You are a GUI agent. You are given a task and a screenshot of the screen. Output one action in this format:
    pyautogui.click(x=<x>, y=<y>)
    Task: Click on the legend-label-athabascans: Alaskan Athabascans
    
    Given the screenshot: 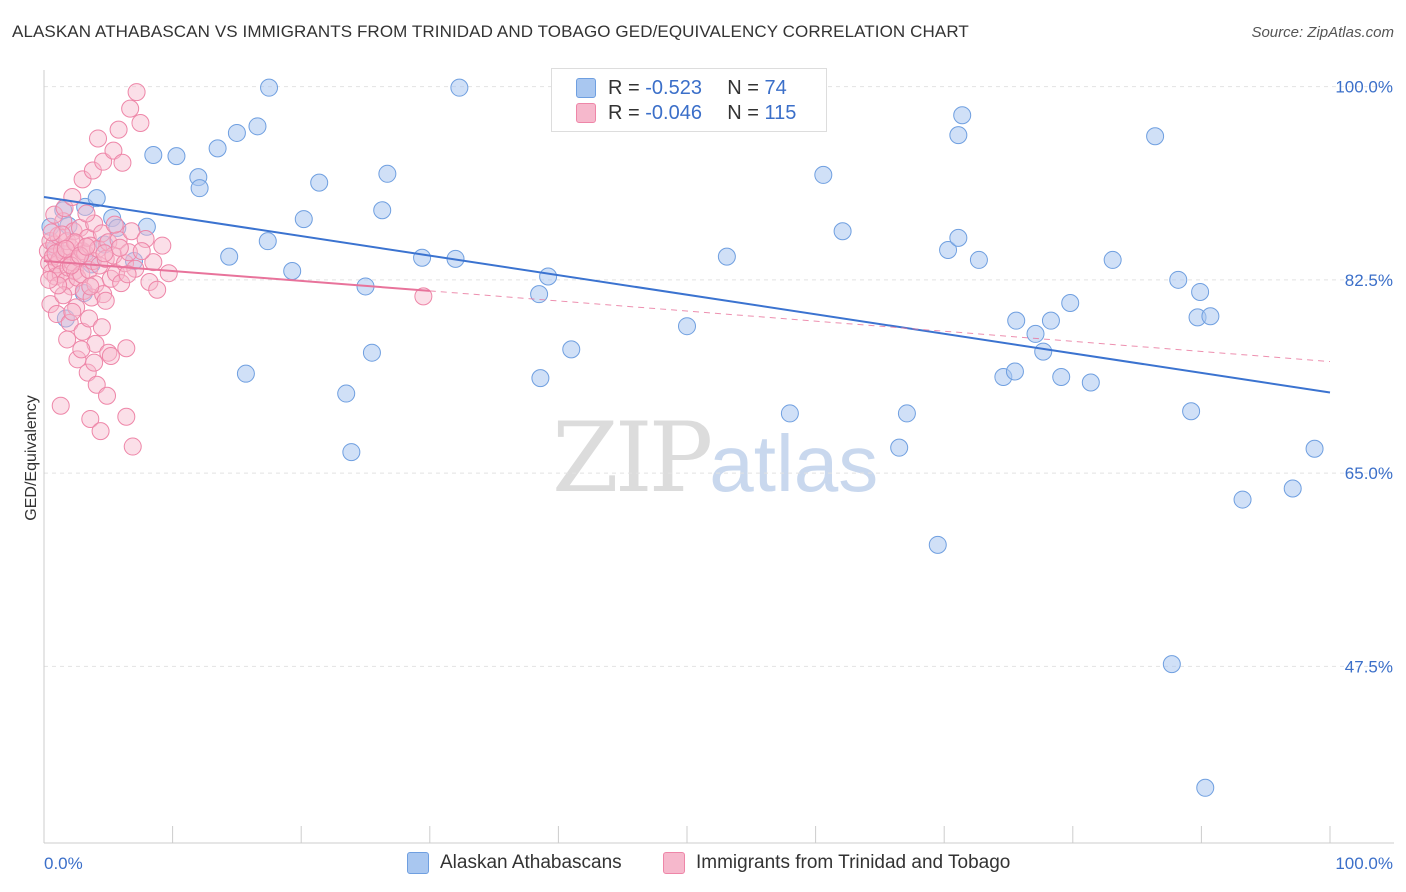 What is the action you would take?
    pyautogui.click(x=531, y=862)
    